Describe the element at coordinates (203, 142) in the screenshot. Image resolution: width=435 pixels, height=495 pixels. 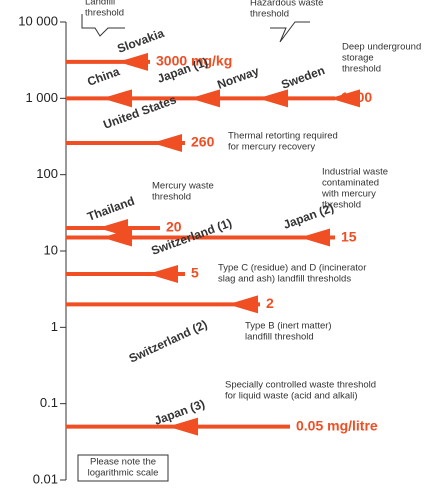
I see `value-label: 260` at that location.